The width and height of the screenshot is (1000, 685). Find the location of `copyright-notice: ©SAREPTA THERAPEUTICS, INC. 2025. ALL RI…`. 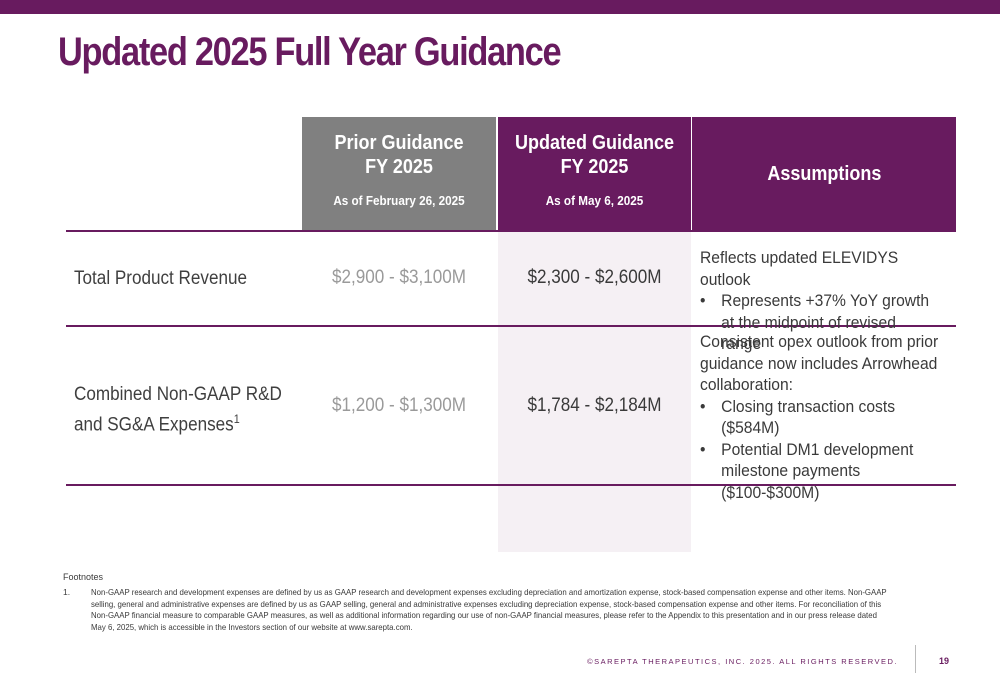

copyright-notice: ©SAREPTA THERAPEUTICS, INC. 2025. ALL RI… is located at coordinates (742, 661).